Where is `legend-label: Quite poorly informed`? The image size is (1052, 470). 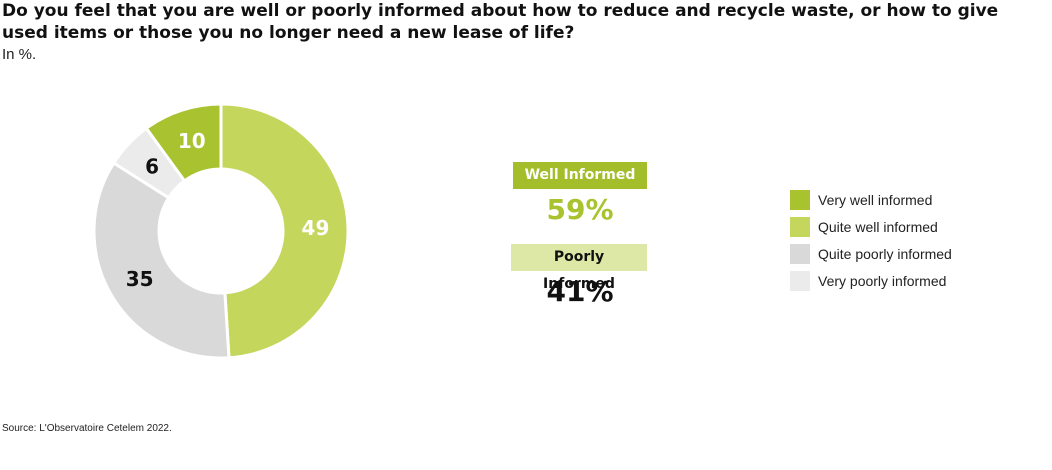 legend-label: Quite poorly informed is located at coordinates (885, 253).